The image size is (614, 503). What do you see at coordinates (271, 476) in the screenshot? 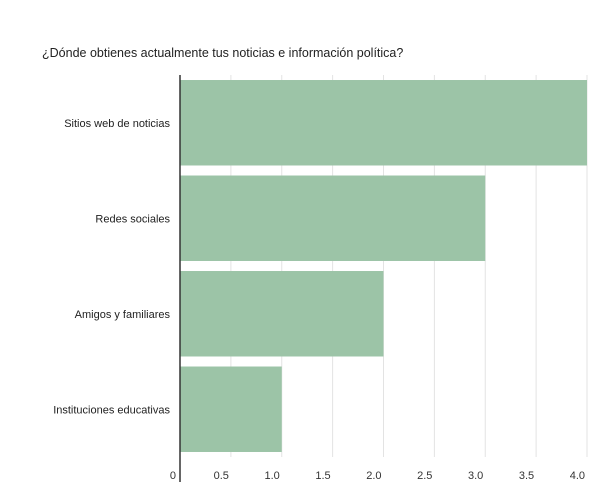
I see `x-tick-label-2: 1.0` at bounding box center [271, 476].